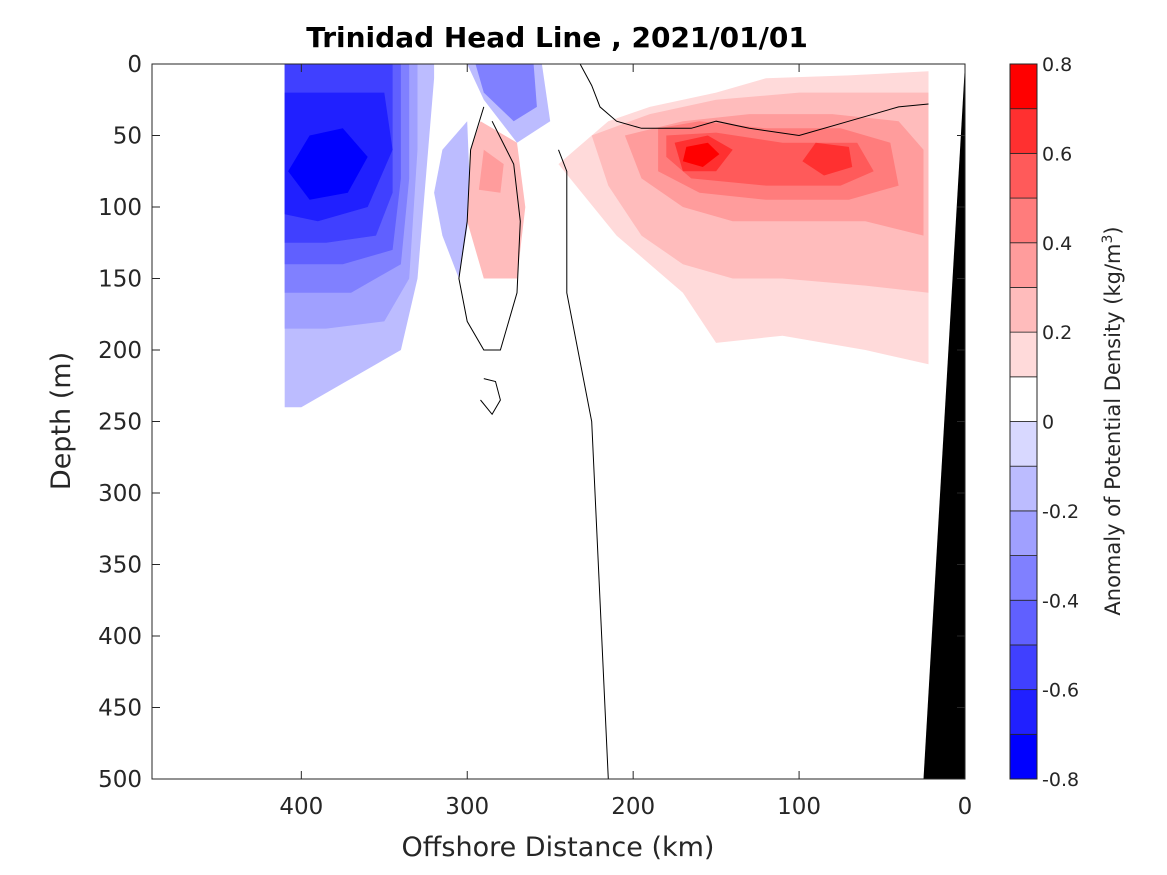  Describe the element at coordinates (1057, 154) in the screenshot. I see `colorbar-tick-label: 0.6` at that location.